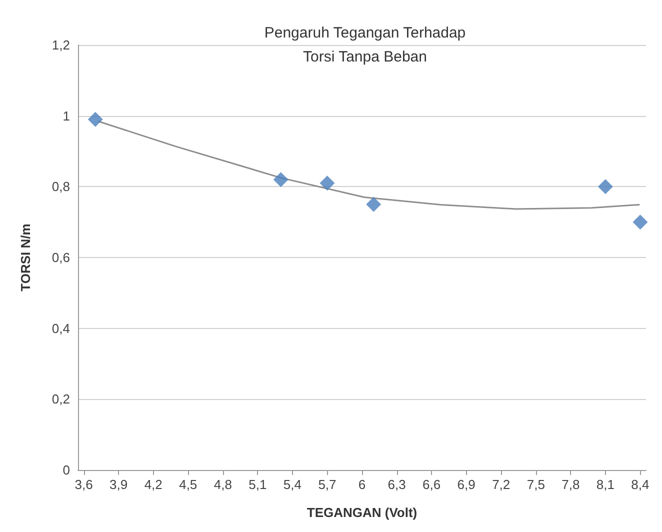 This screenshot has height=532, width=662. What do you see at coordinates (83, 484) in the screenshot?
I see `x-tick-label: 3,6` at bounding box center [83, 484].